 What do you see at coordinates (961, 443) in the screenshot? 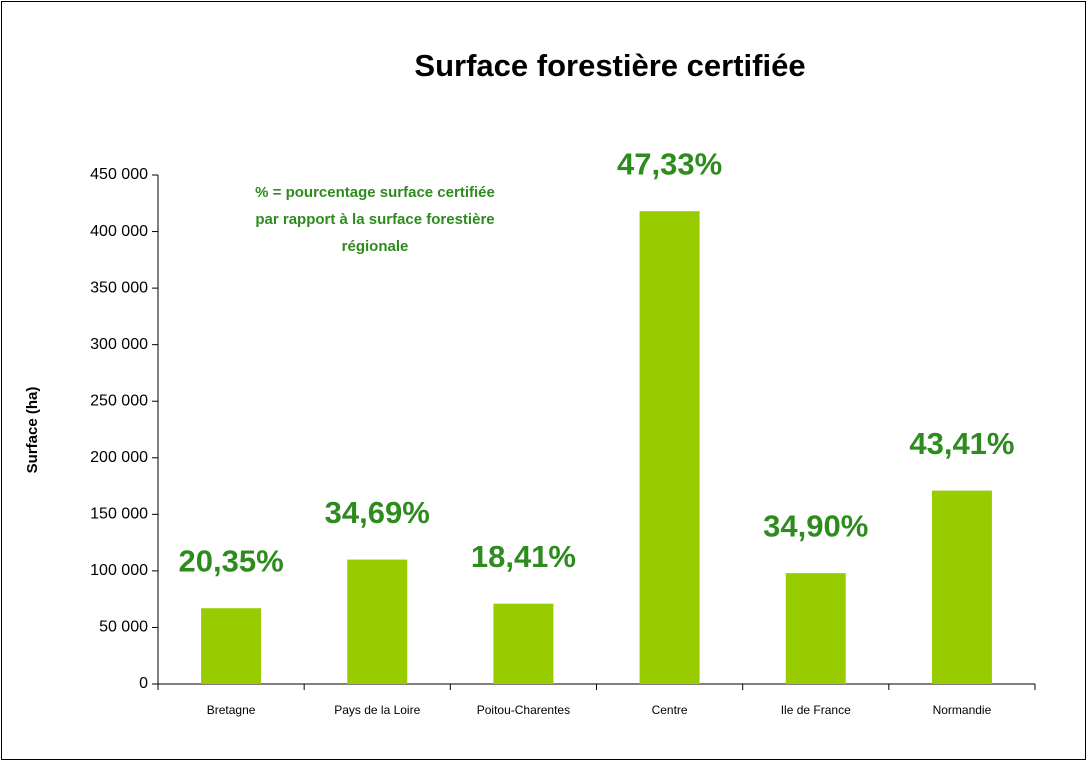
I see `annotation: 43,41%` at bounding box center [961, 443].